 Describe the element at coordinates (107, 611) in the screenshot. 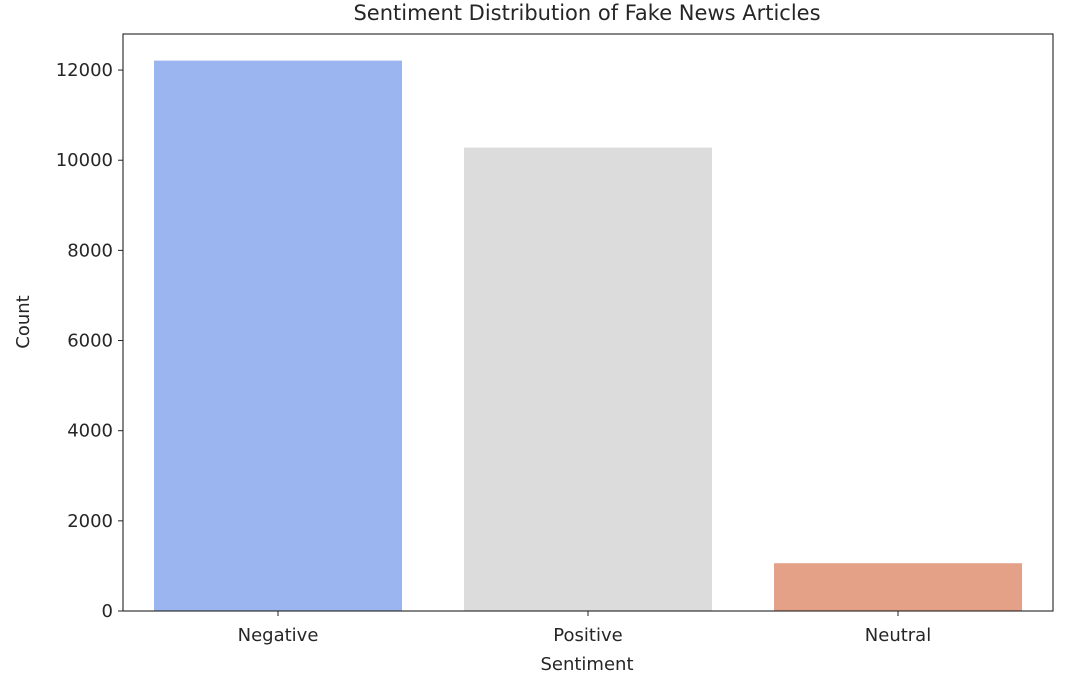

I see `y-tick-label: 0` at that location.